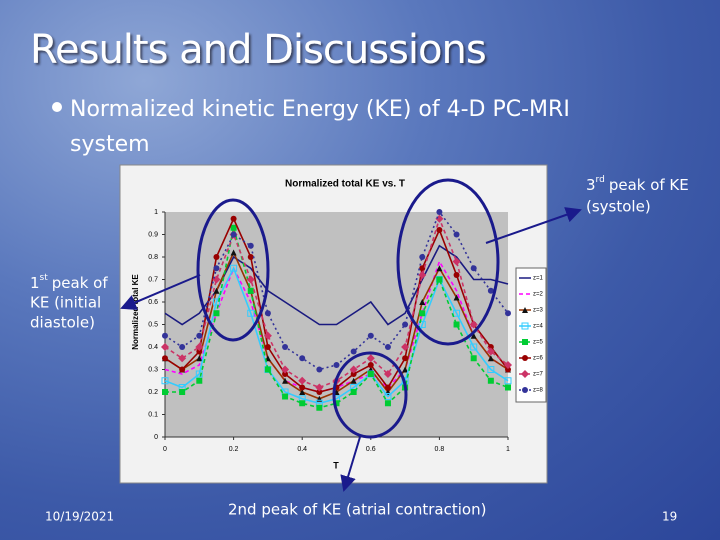  Describe the element at coordinates (350, 464) in the screenshot. I see `arrow` at that location.